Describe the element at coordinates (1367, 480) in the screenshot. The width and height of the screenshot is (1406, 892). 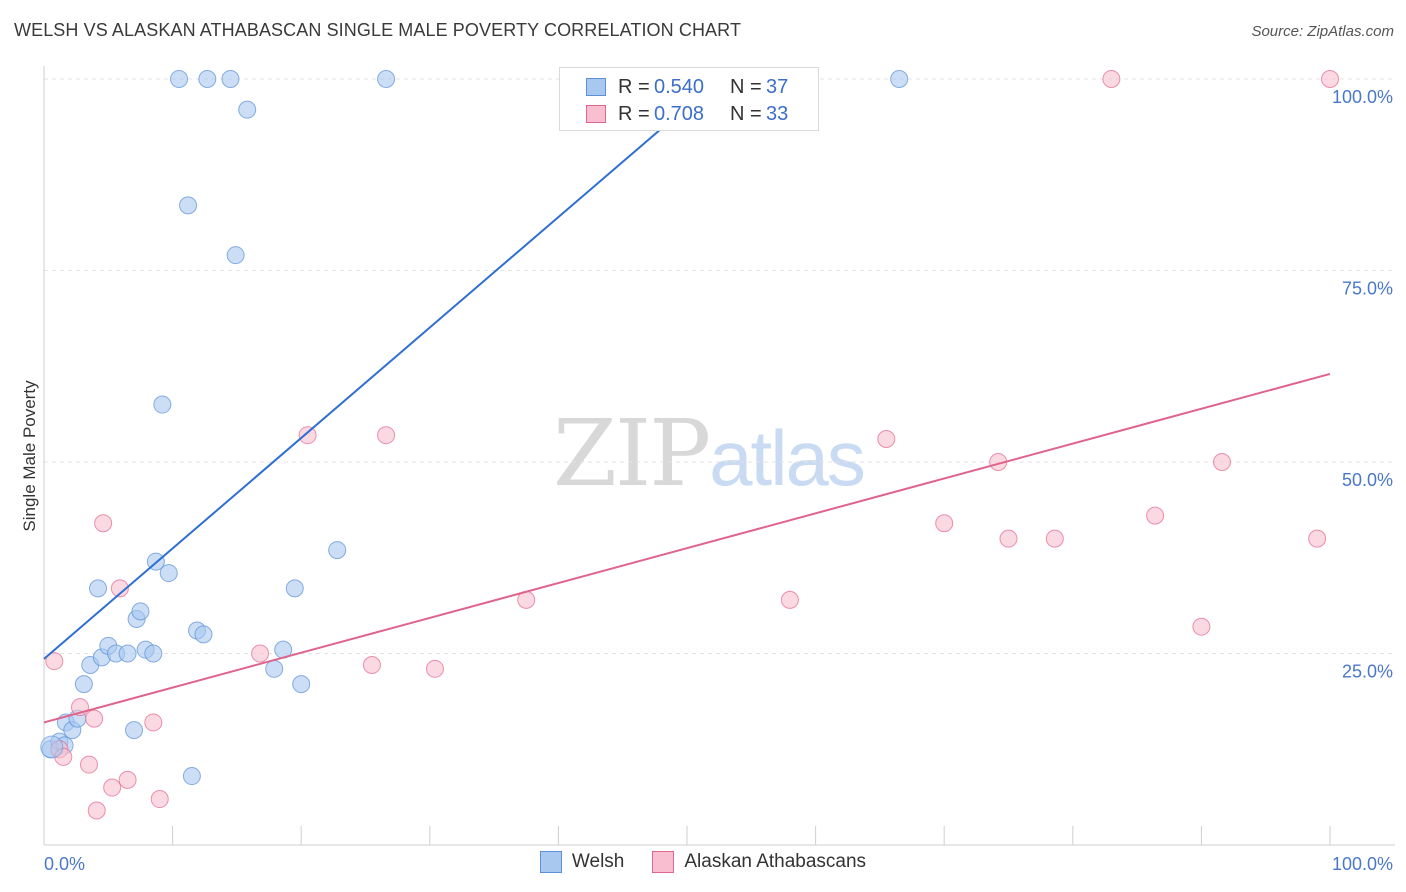
I see `y-tick-label: 50.0%` at that location.